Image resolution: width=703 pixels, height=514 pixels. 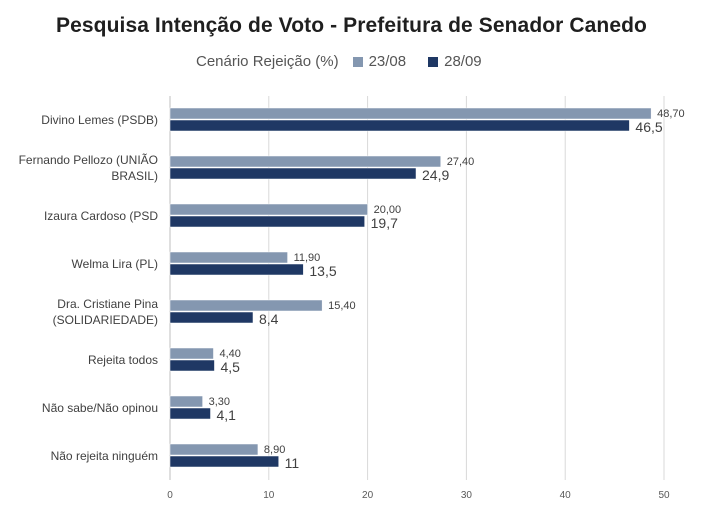 I want to click on data-label-series-1-4: 15,40, so click(x=342, y=306).